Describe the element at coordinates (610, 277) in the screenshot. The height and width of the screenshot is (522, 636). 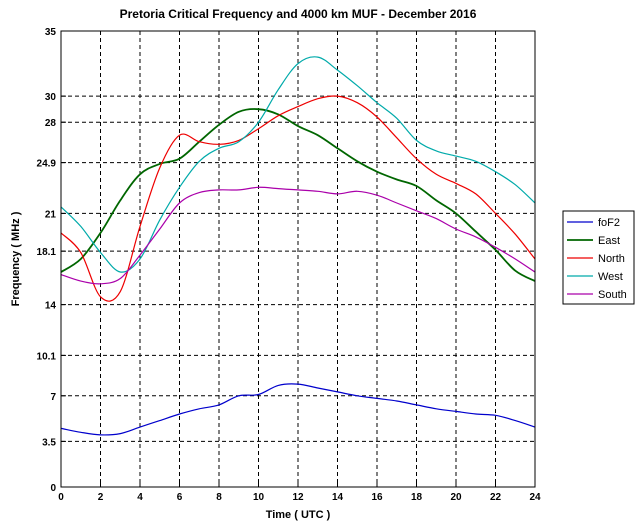
I see `legend-label-west: West` at that location.